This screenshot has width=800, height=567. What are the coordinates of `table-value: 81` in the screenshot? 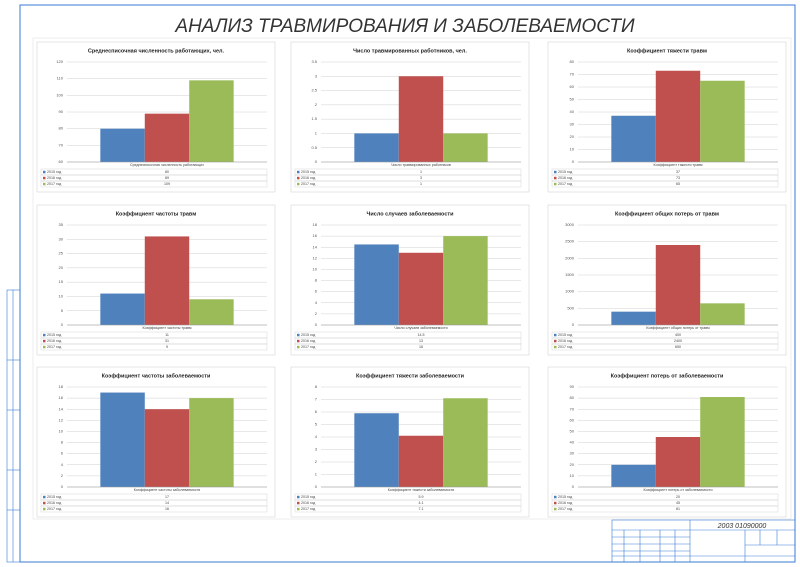 It's located at (678, 509).